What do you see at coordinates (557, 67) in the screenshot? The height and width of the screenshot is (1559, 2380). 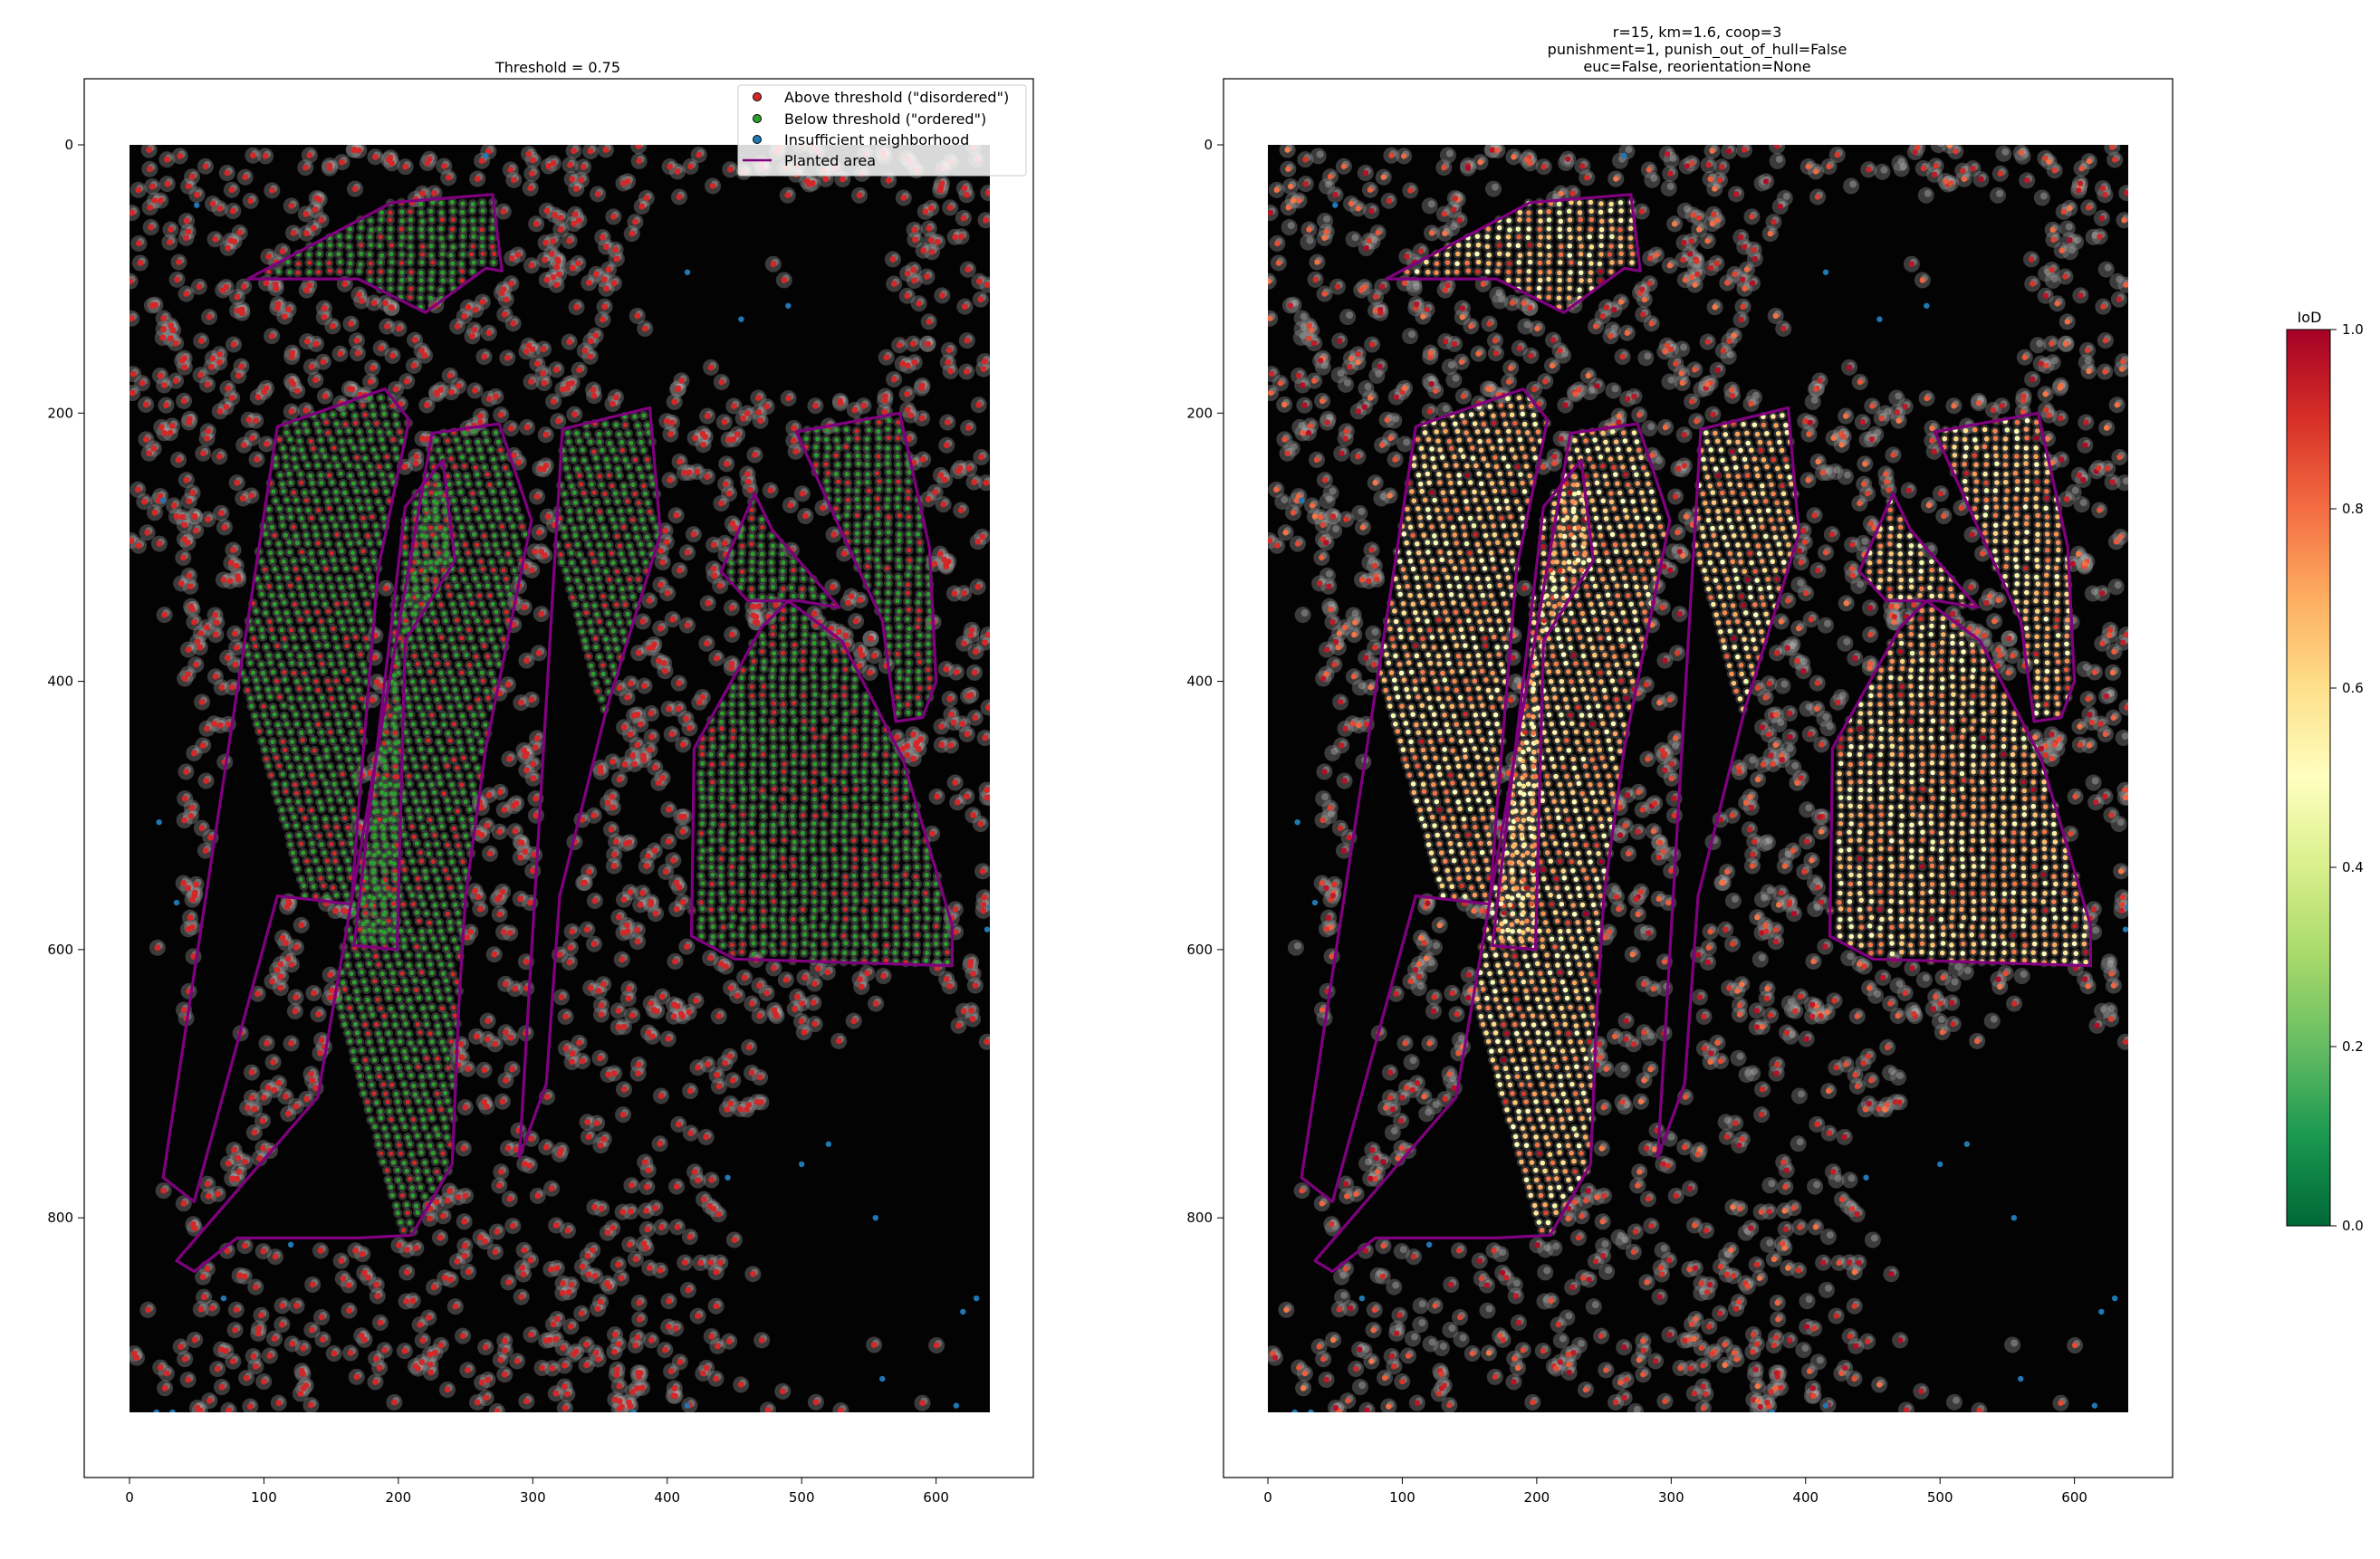 I see `left-chart-title: Threshold = 0.75` at bounding box center [557, 67].